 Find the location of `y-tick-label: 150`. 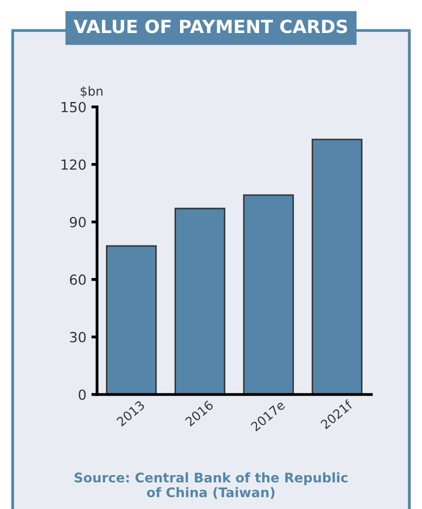

y-tick-label: 150 is located at coordinates (74, 107).